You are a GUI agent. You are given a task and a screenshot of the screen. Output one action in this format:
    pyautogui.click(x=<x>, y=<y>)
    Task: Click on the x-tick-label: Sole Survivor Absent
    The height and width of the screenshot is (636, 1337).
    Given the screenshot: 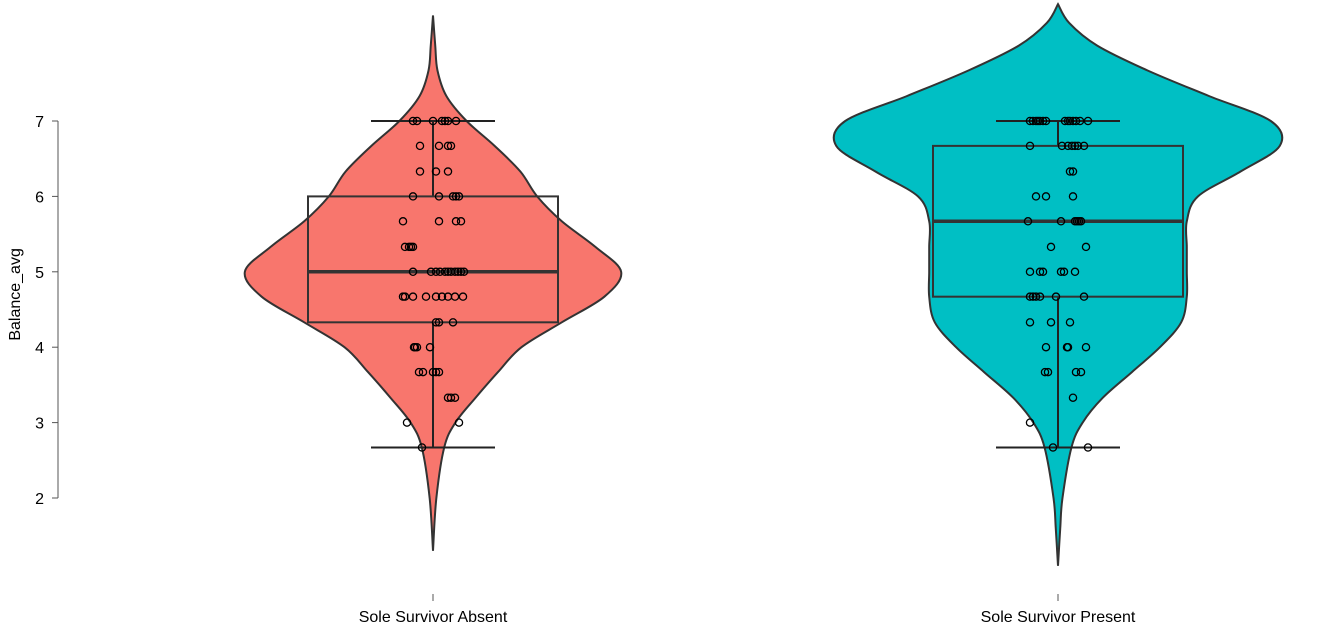 What is the action you would take?
    pyautogui.click(x=433, y=617)
    